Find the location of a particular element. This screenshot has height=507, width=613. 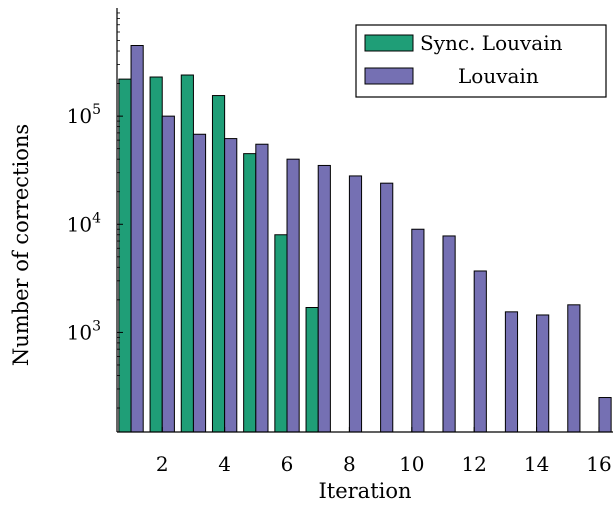

legend-label-louvain: Louvain is located at coordinates (498, 76).